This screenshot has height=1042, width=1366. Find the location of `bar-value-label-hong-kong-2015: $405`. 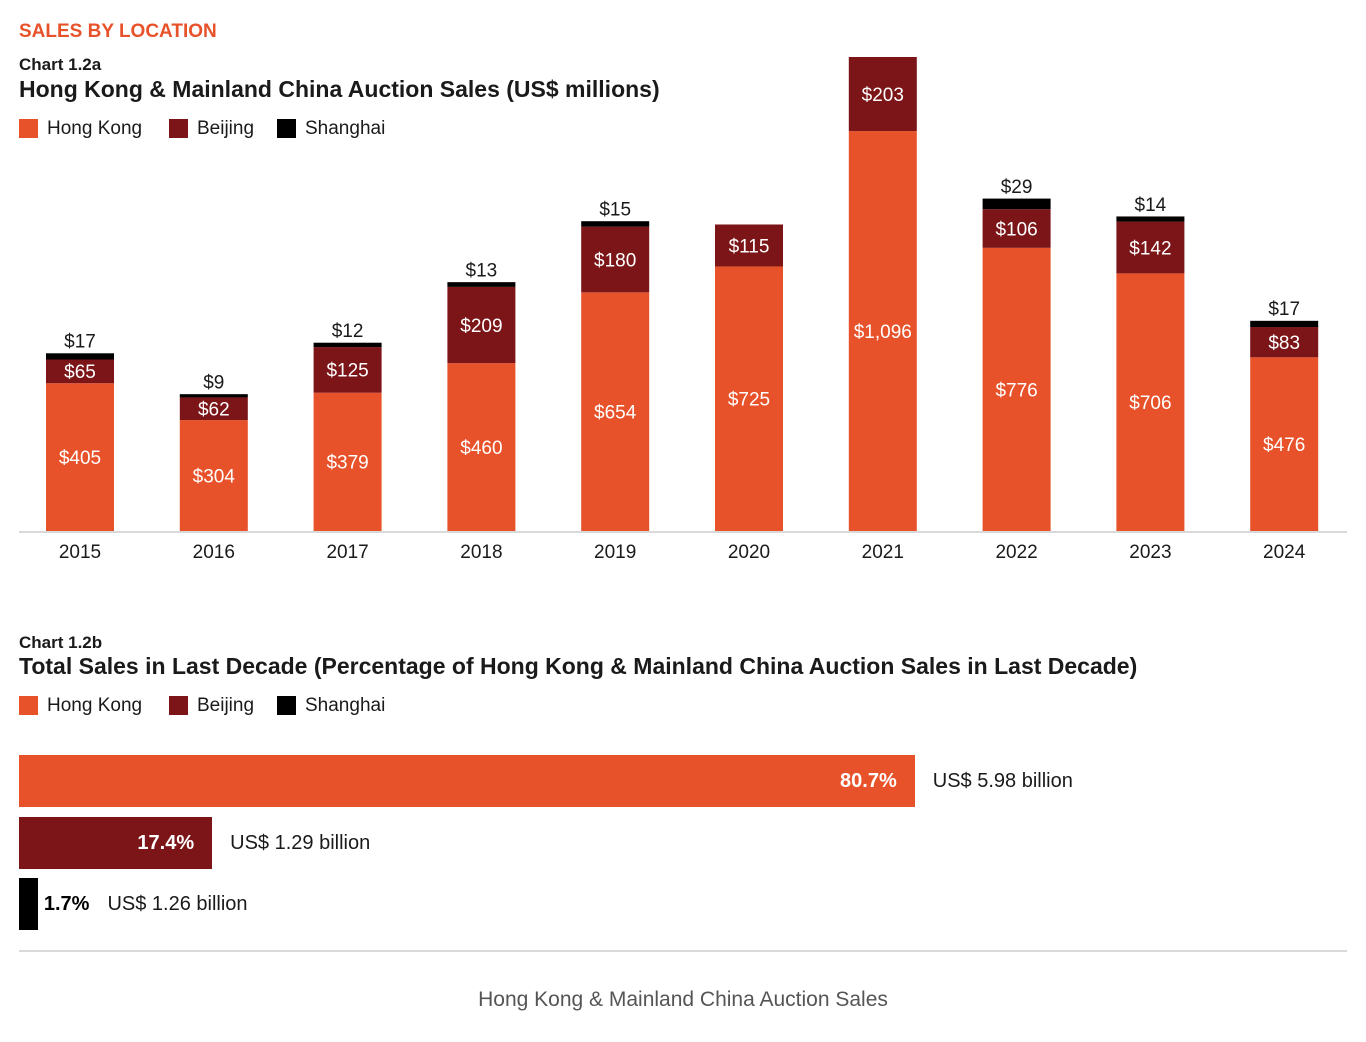

bar-value-label-hong-kong-2015: $405 is located at coordinates (80, 458).